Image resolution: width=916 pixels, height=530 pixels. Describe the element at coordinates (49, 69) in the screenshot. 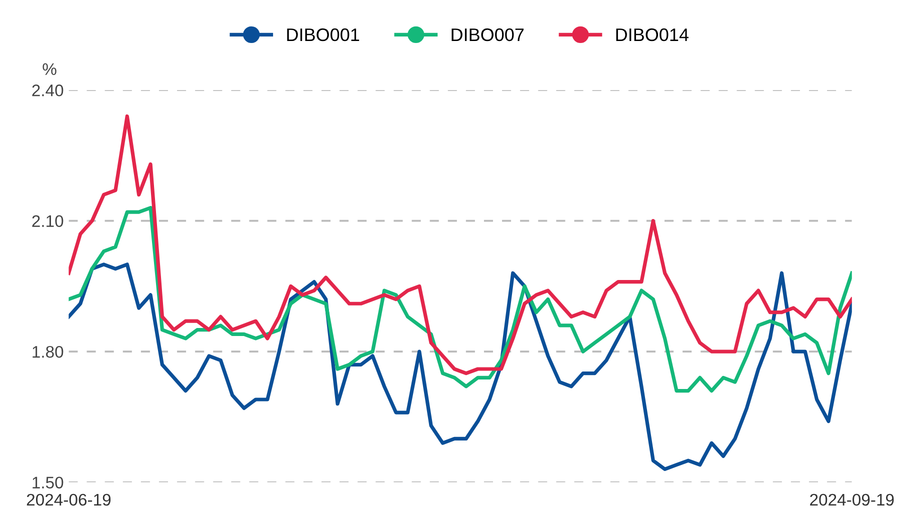

I see `y-axis-title: %` at that location.